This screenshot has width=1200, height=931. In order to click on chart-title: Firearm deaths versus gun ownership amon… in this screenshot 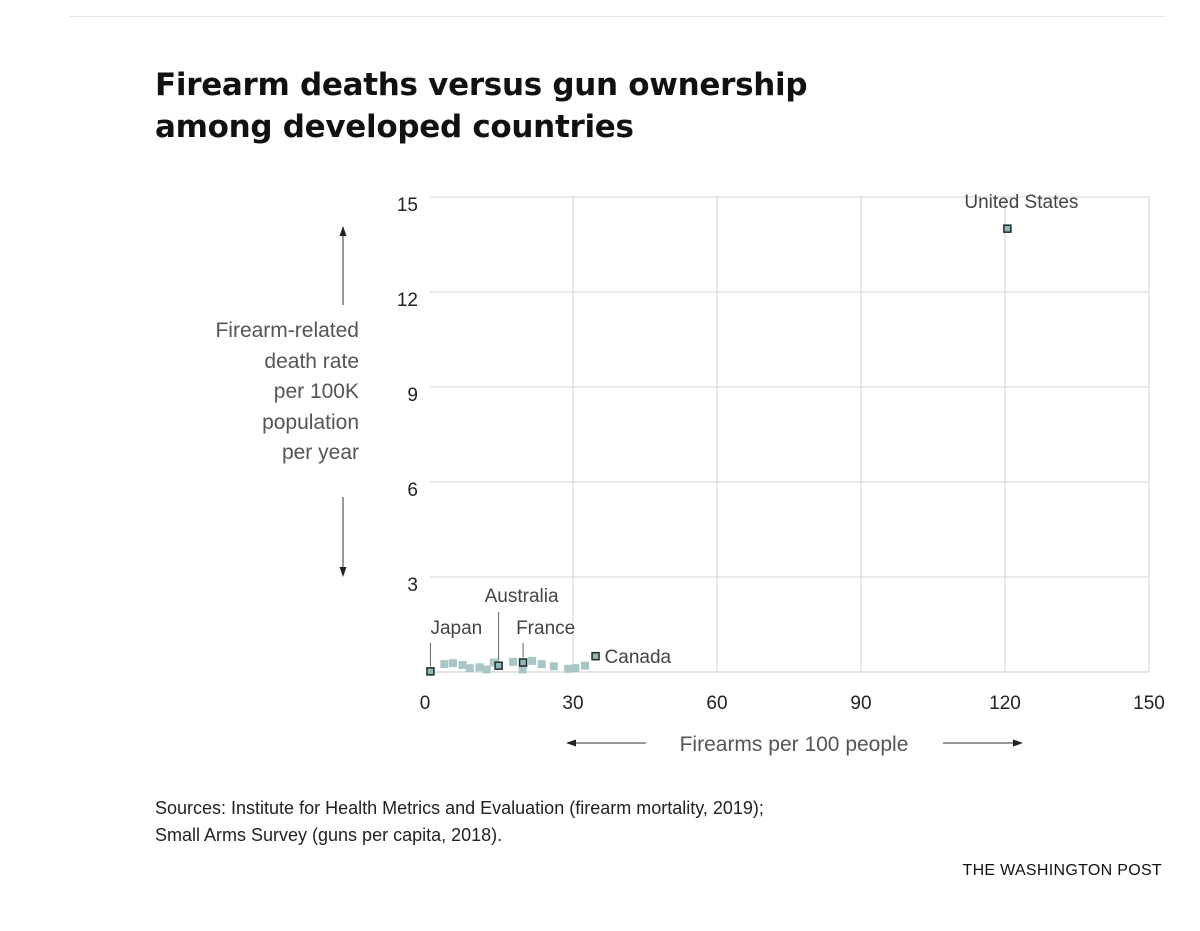, I will do `click(555, 106)`.